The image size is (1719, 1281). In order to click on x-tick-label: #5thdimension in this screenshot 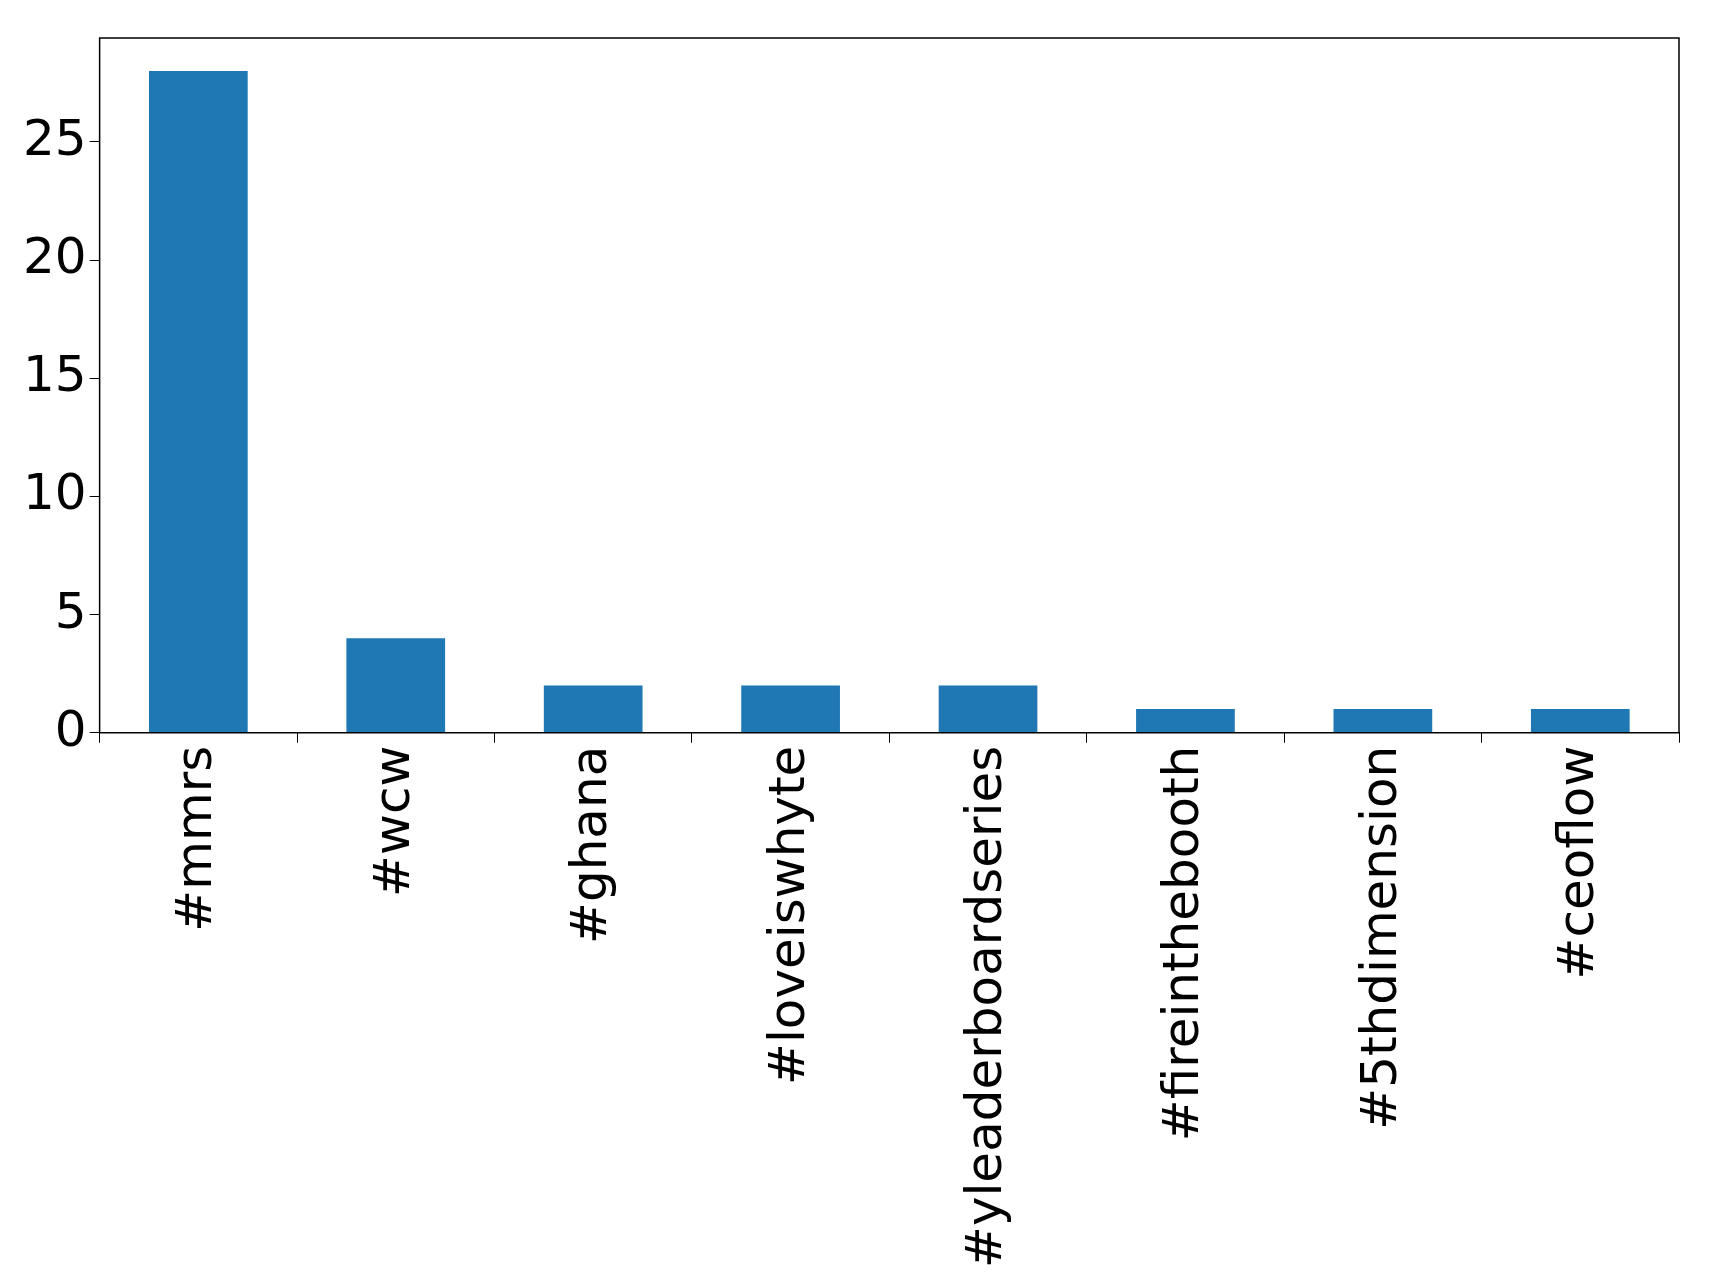, I will do `click(1378, 937)`.